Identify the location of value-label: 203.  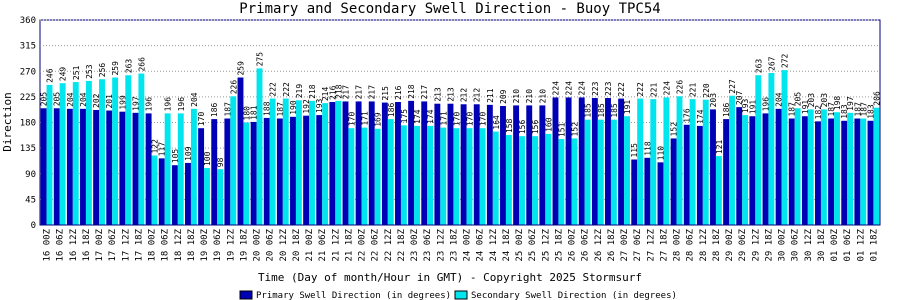
(811, 100).